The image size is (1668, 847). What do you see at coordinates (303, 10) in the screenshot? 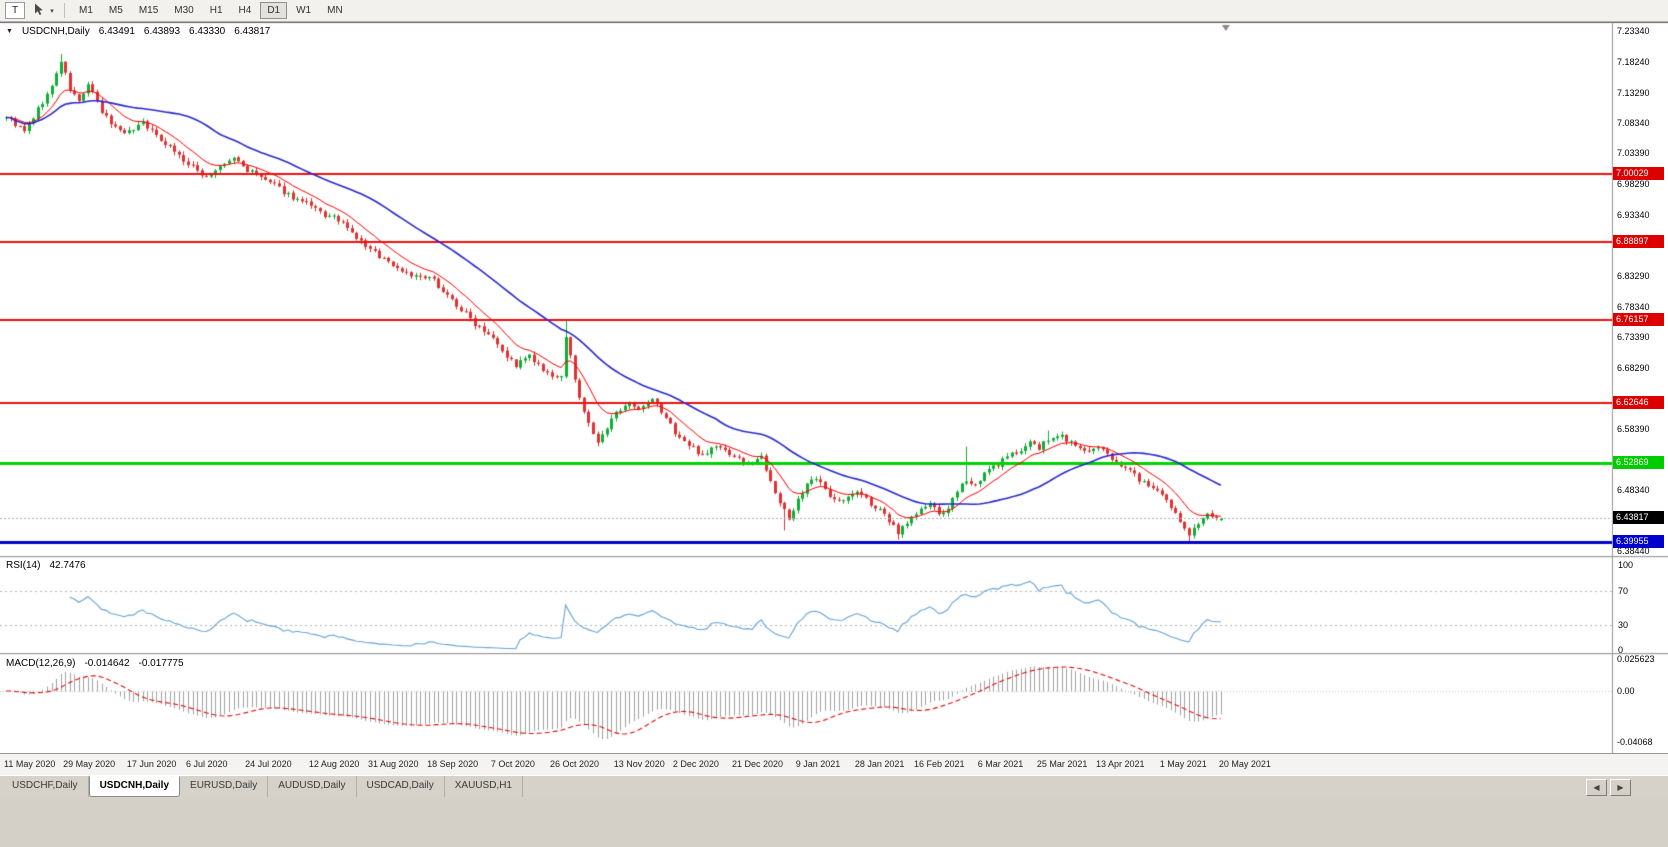
I see `timeframe-button-w1: W1` at bounding box center [303, 10].